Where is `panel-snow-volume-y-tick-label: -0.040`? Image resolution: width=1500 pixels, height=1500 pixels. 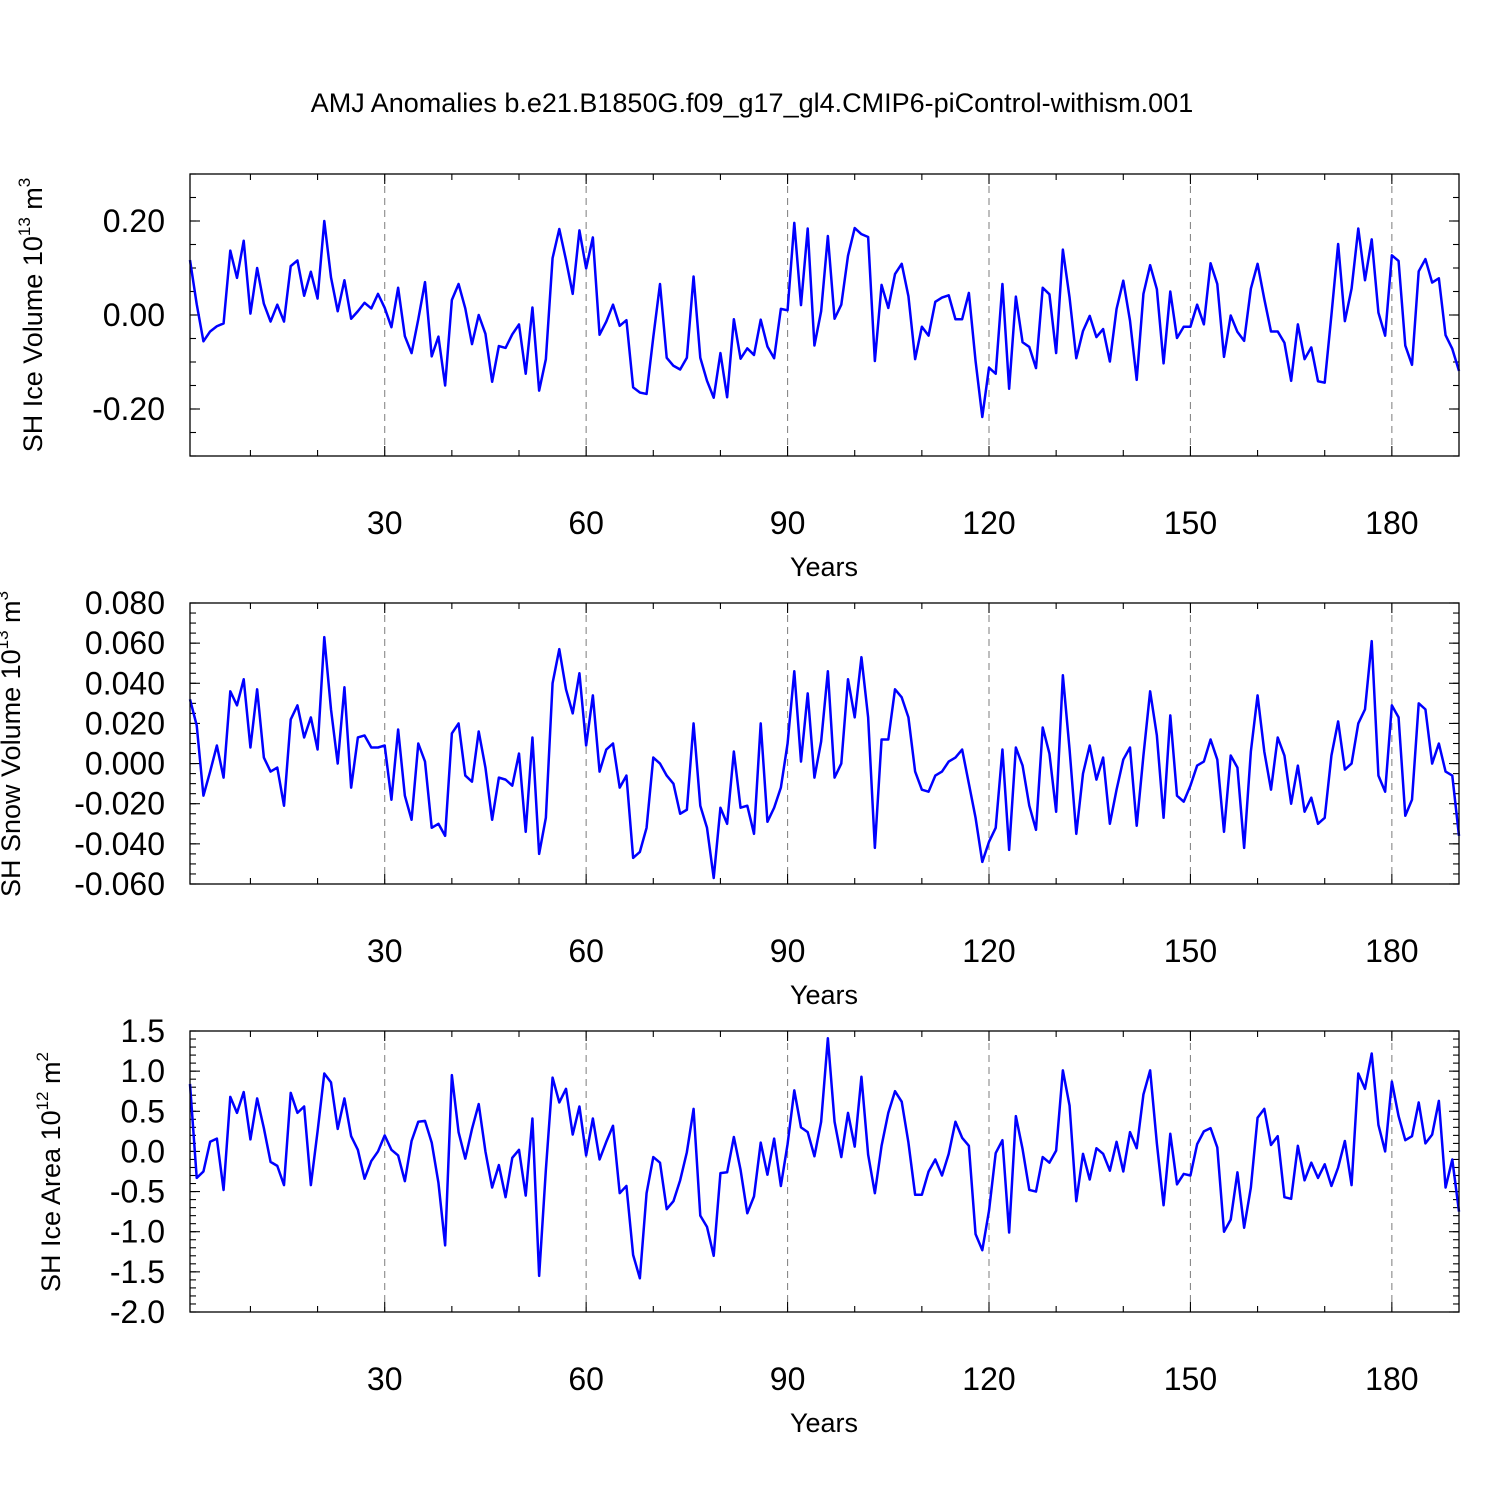 panel-snow-volume-y-tick-label: -0.040 is located at coordinates (119, 844).